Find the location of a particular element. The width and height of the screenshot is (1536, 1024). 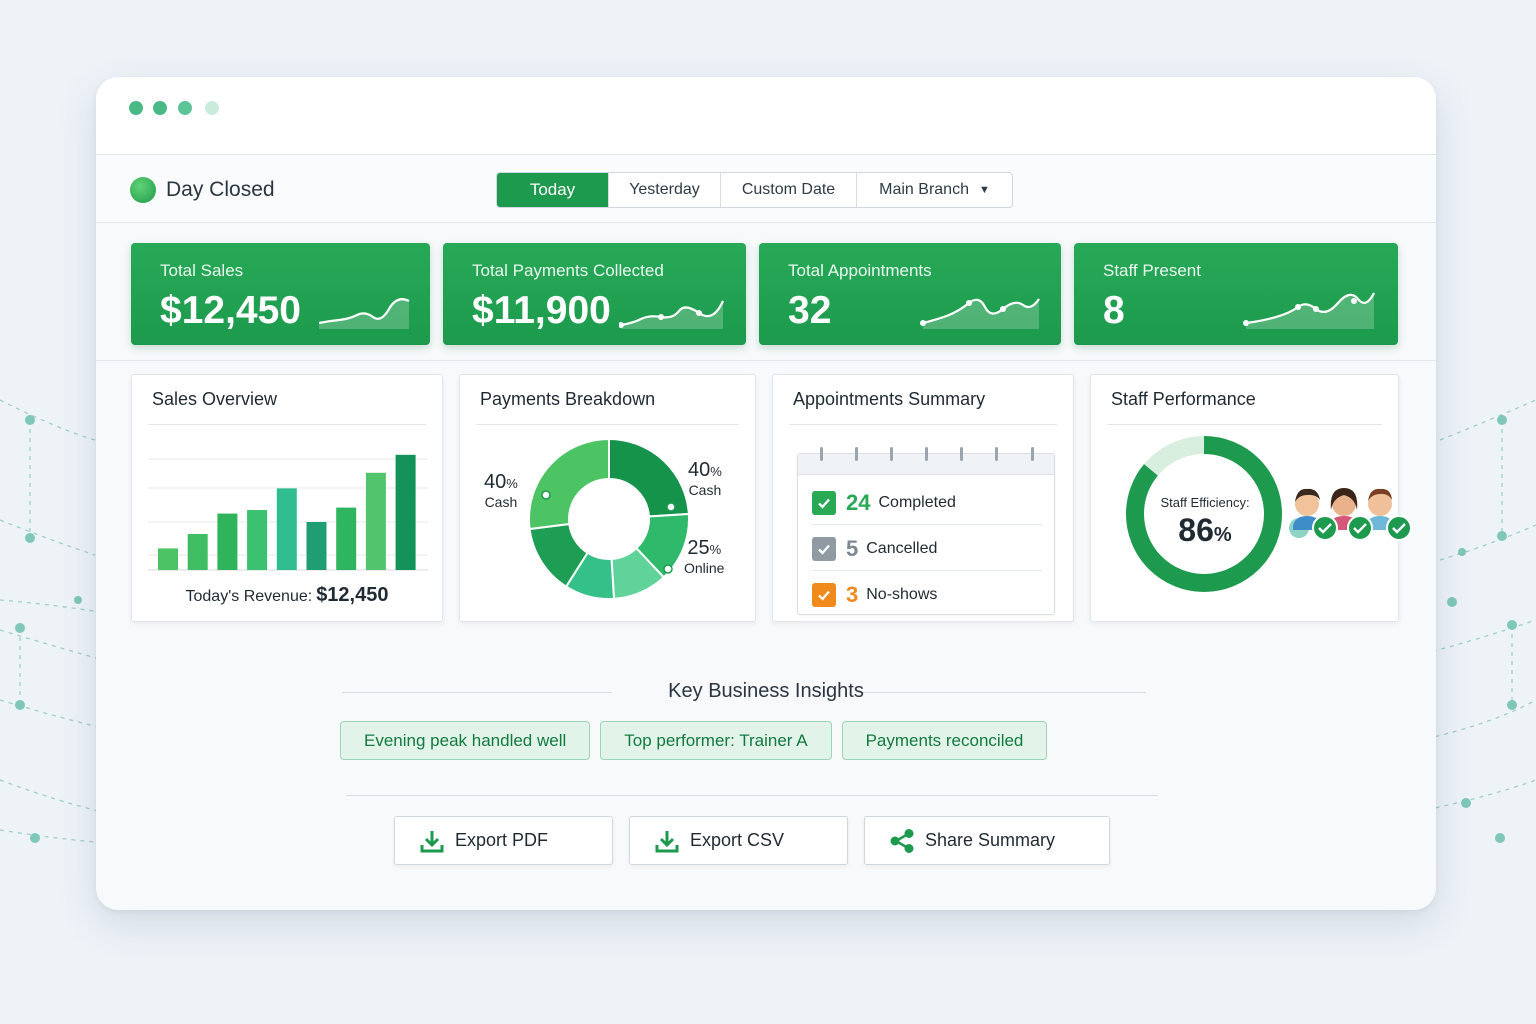

pie-label-pct: 25 is located at coordinates (698, 548).